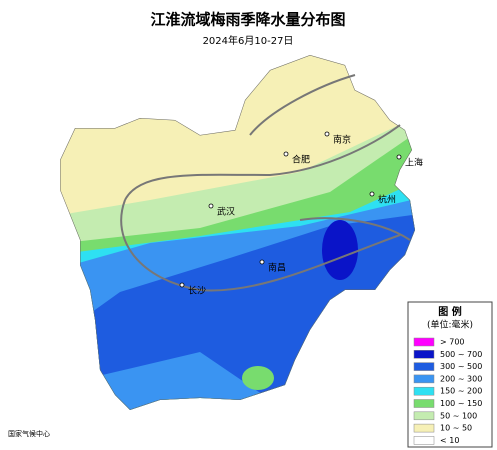 The width and height of the screenshot is (497, 450). What do you see at coordinates (414, 163) in the screenshot?
I see `city-label: 上海` at bounding box center [414, 163].